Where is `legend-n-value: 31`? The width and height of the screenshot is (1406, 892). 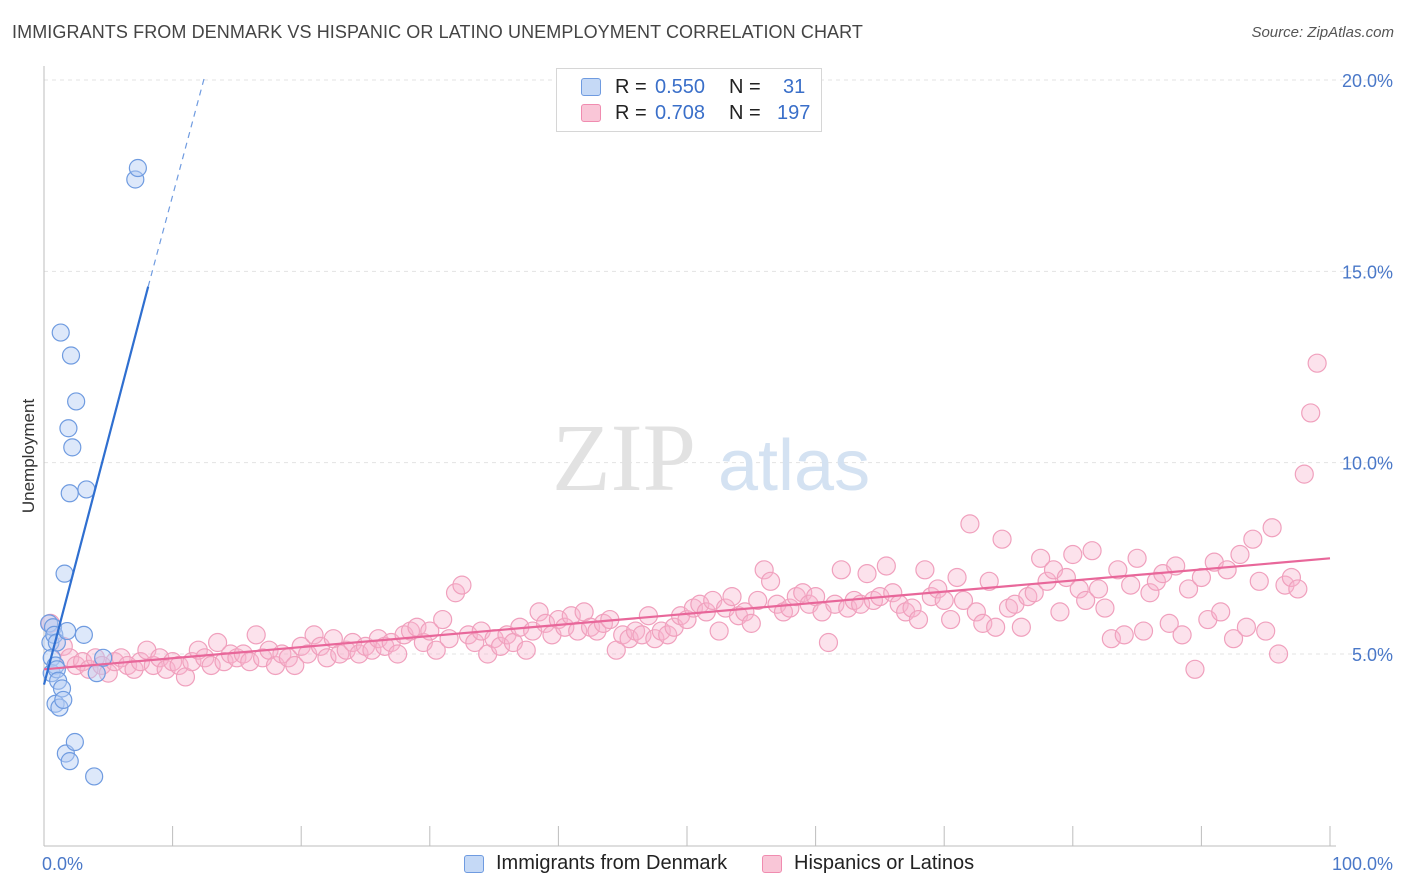 legend-n-value: 31 is located at coordinates (794, 86).